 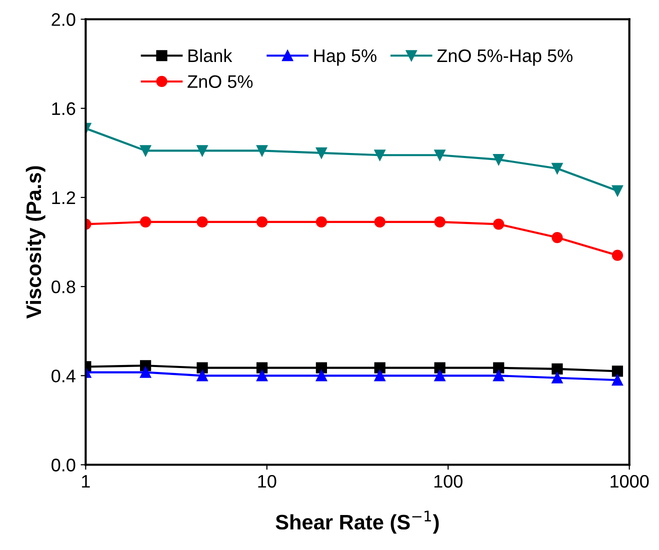 What do you see at coordinates (267, 481) in the screenshot?
I see `x-tick-label: 10` at bounding box center [267, 481].